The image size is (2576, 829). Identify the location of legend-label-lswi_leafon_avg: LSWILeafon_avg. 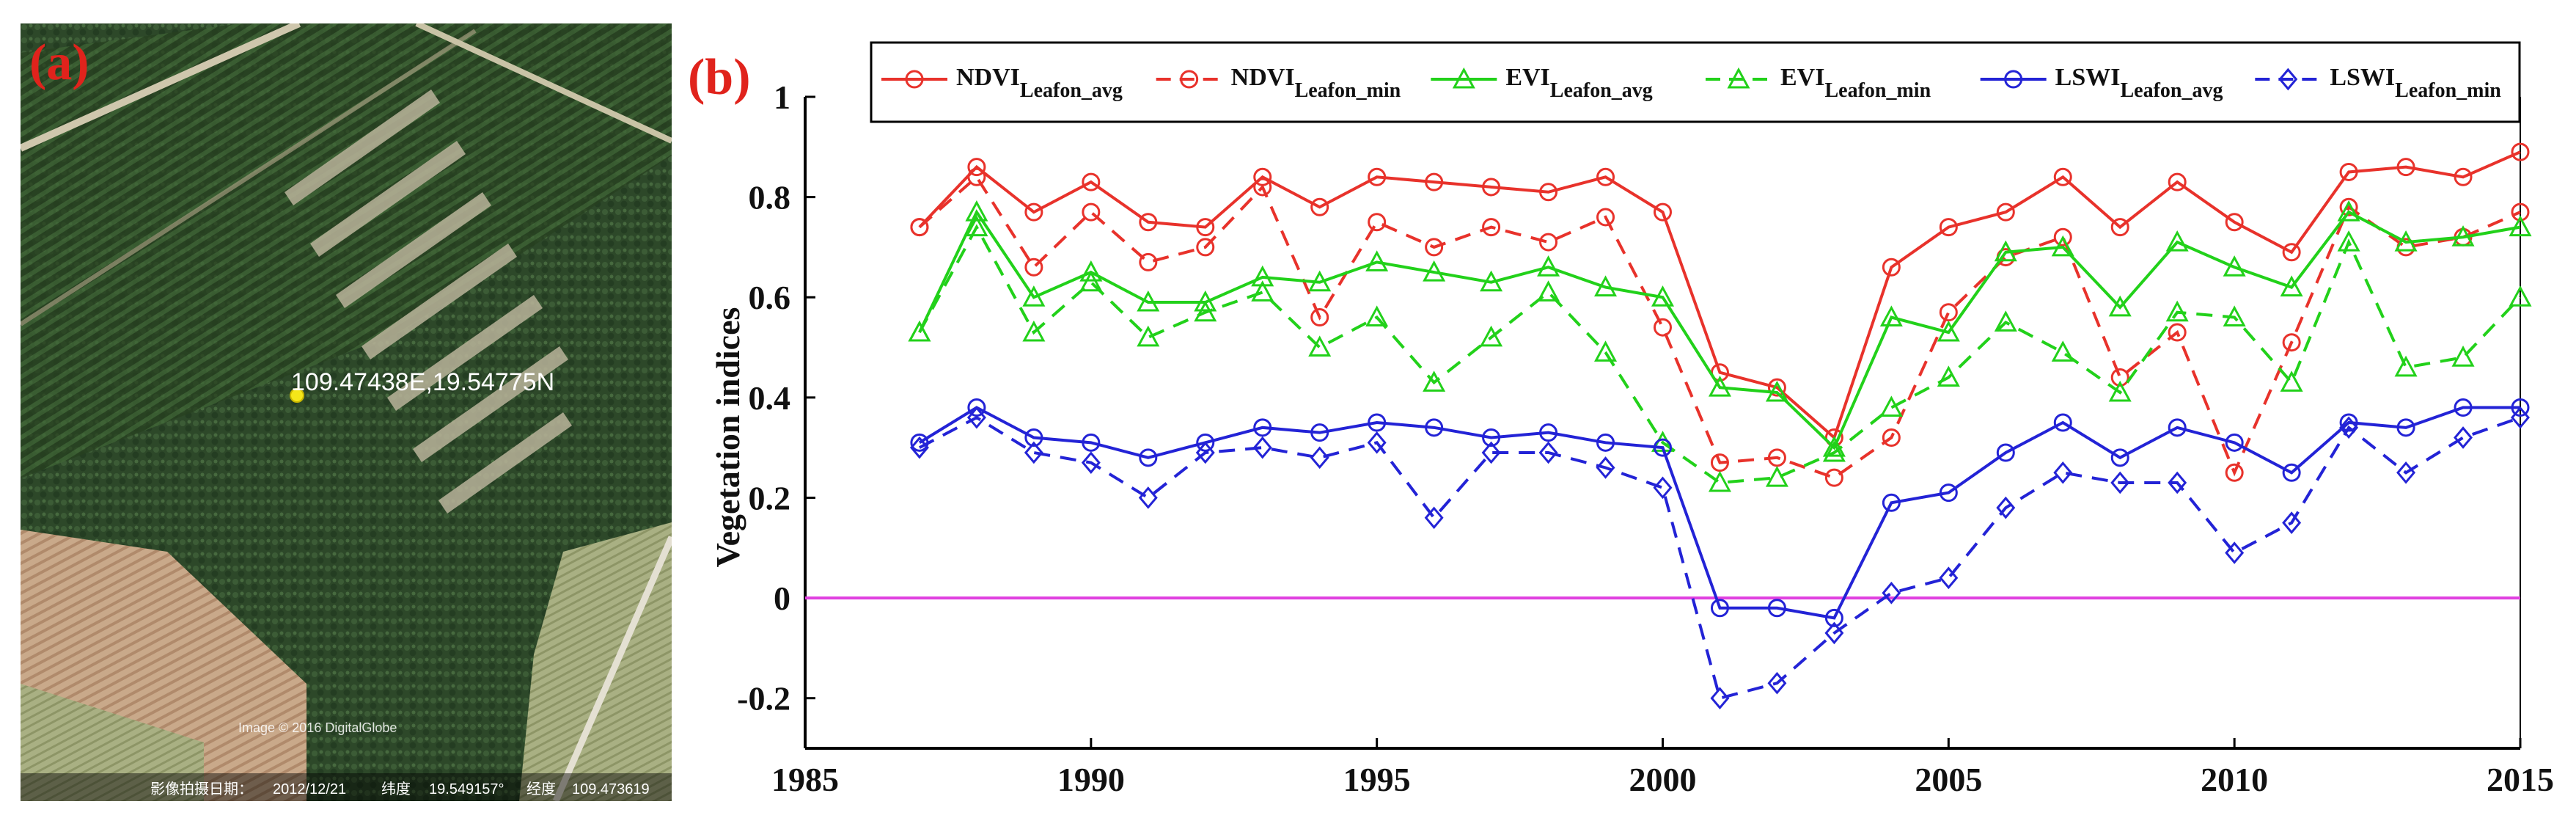
(2139, 83).